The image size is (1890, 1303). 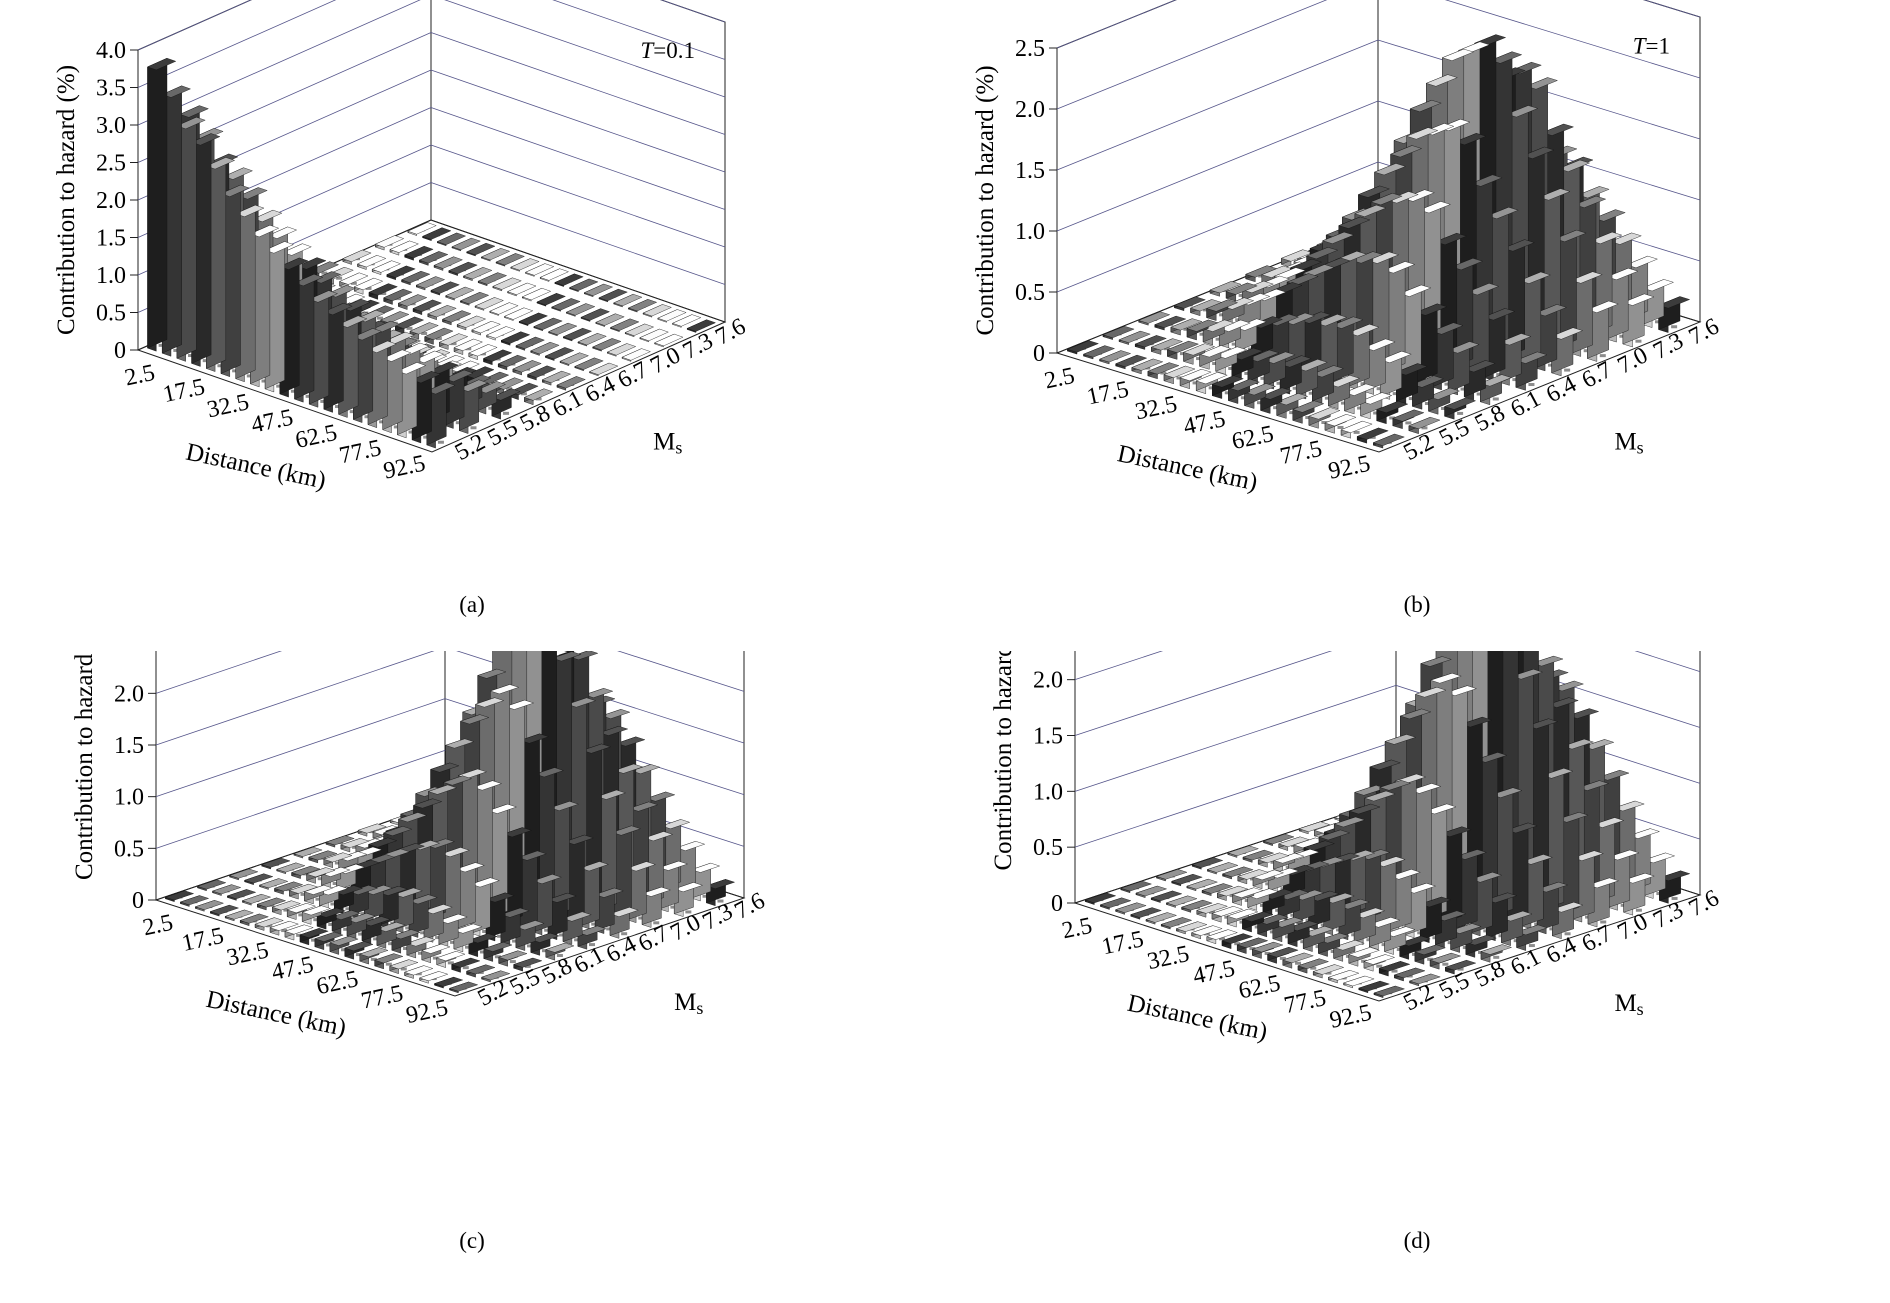 What do you see at coordinates (1597, 375) in the screenshot?
I see `ms-tick-label-b-5: 6.7` at bounding box center [1597, 375].